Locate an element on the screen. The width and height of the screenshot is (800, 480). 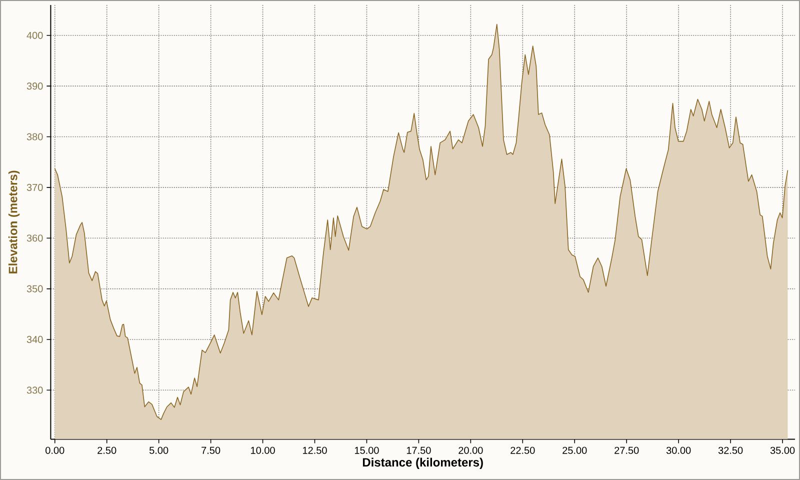
y-tick-label: 330 is located at coordinates (34, 390).